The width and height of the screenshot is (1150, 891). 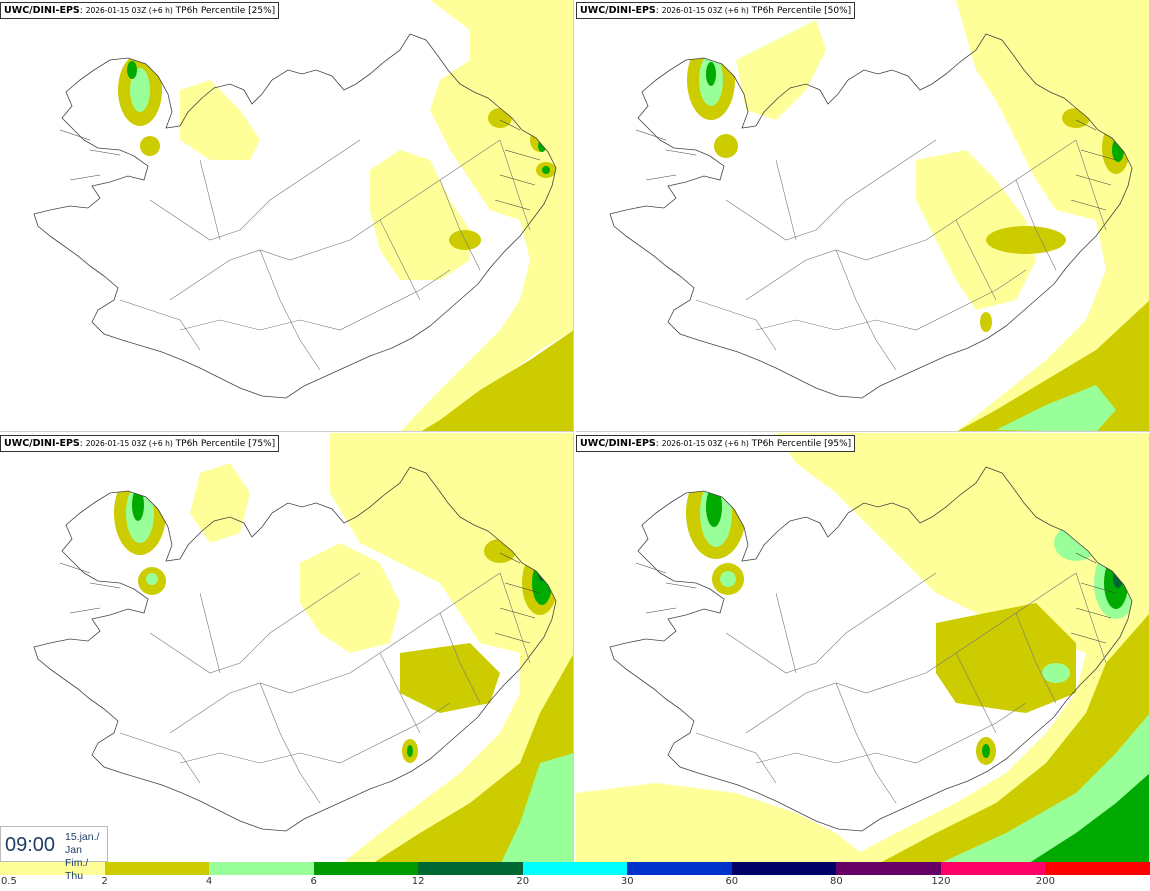 I want to click on colorbar-tick-label: 60, so click(x=732, y=881).